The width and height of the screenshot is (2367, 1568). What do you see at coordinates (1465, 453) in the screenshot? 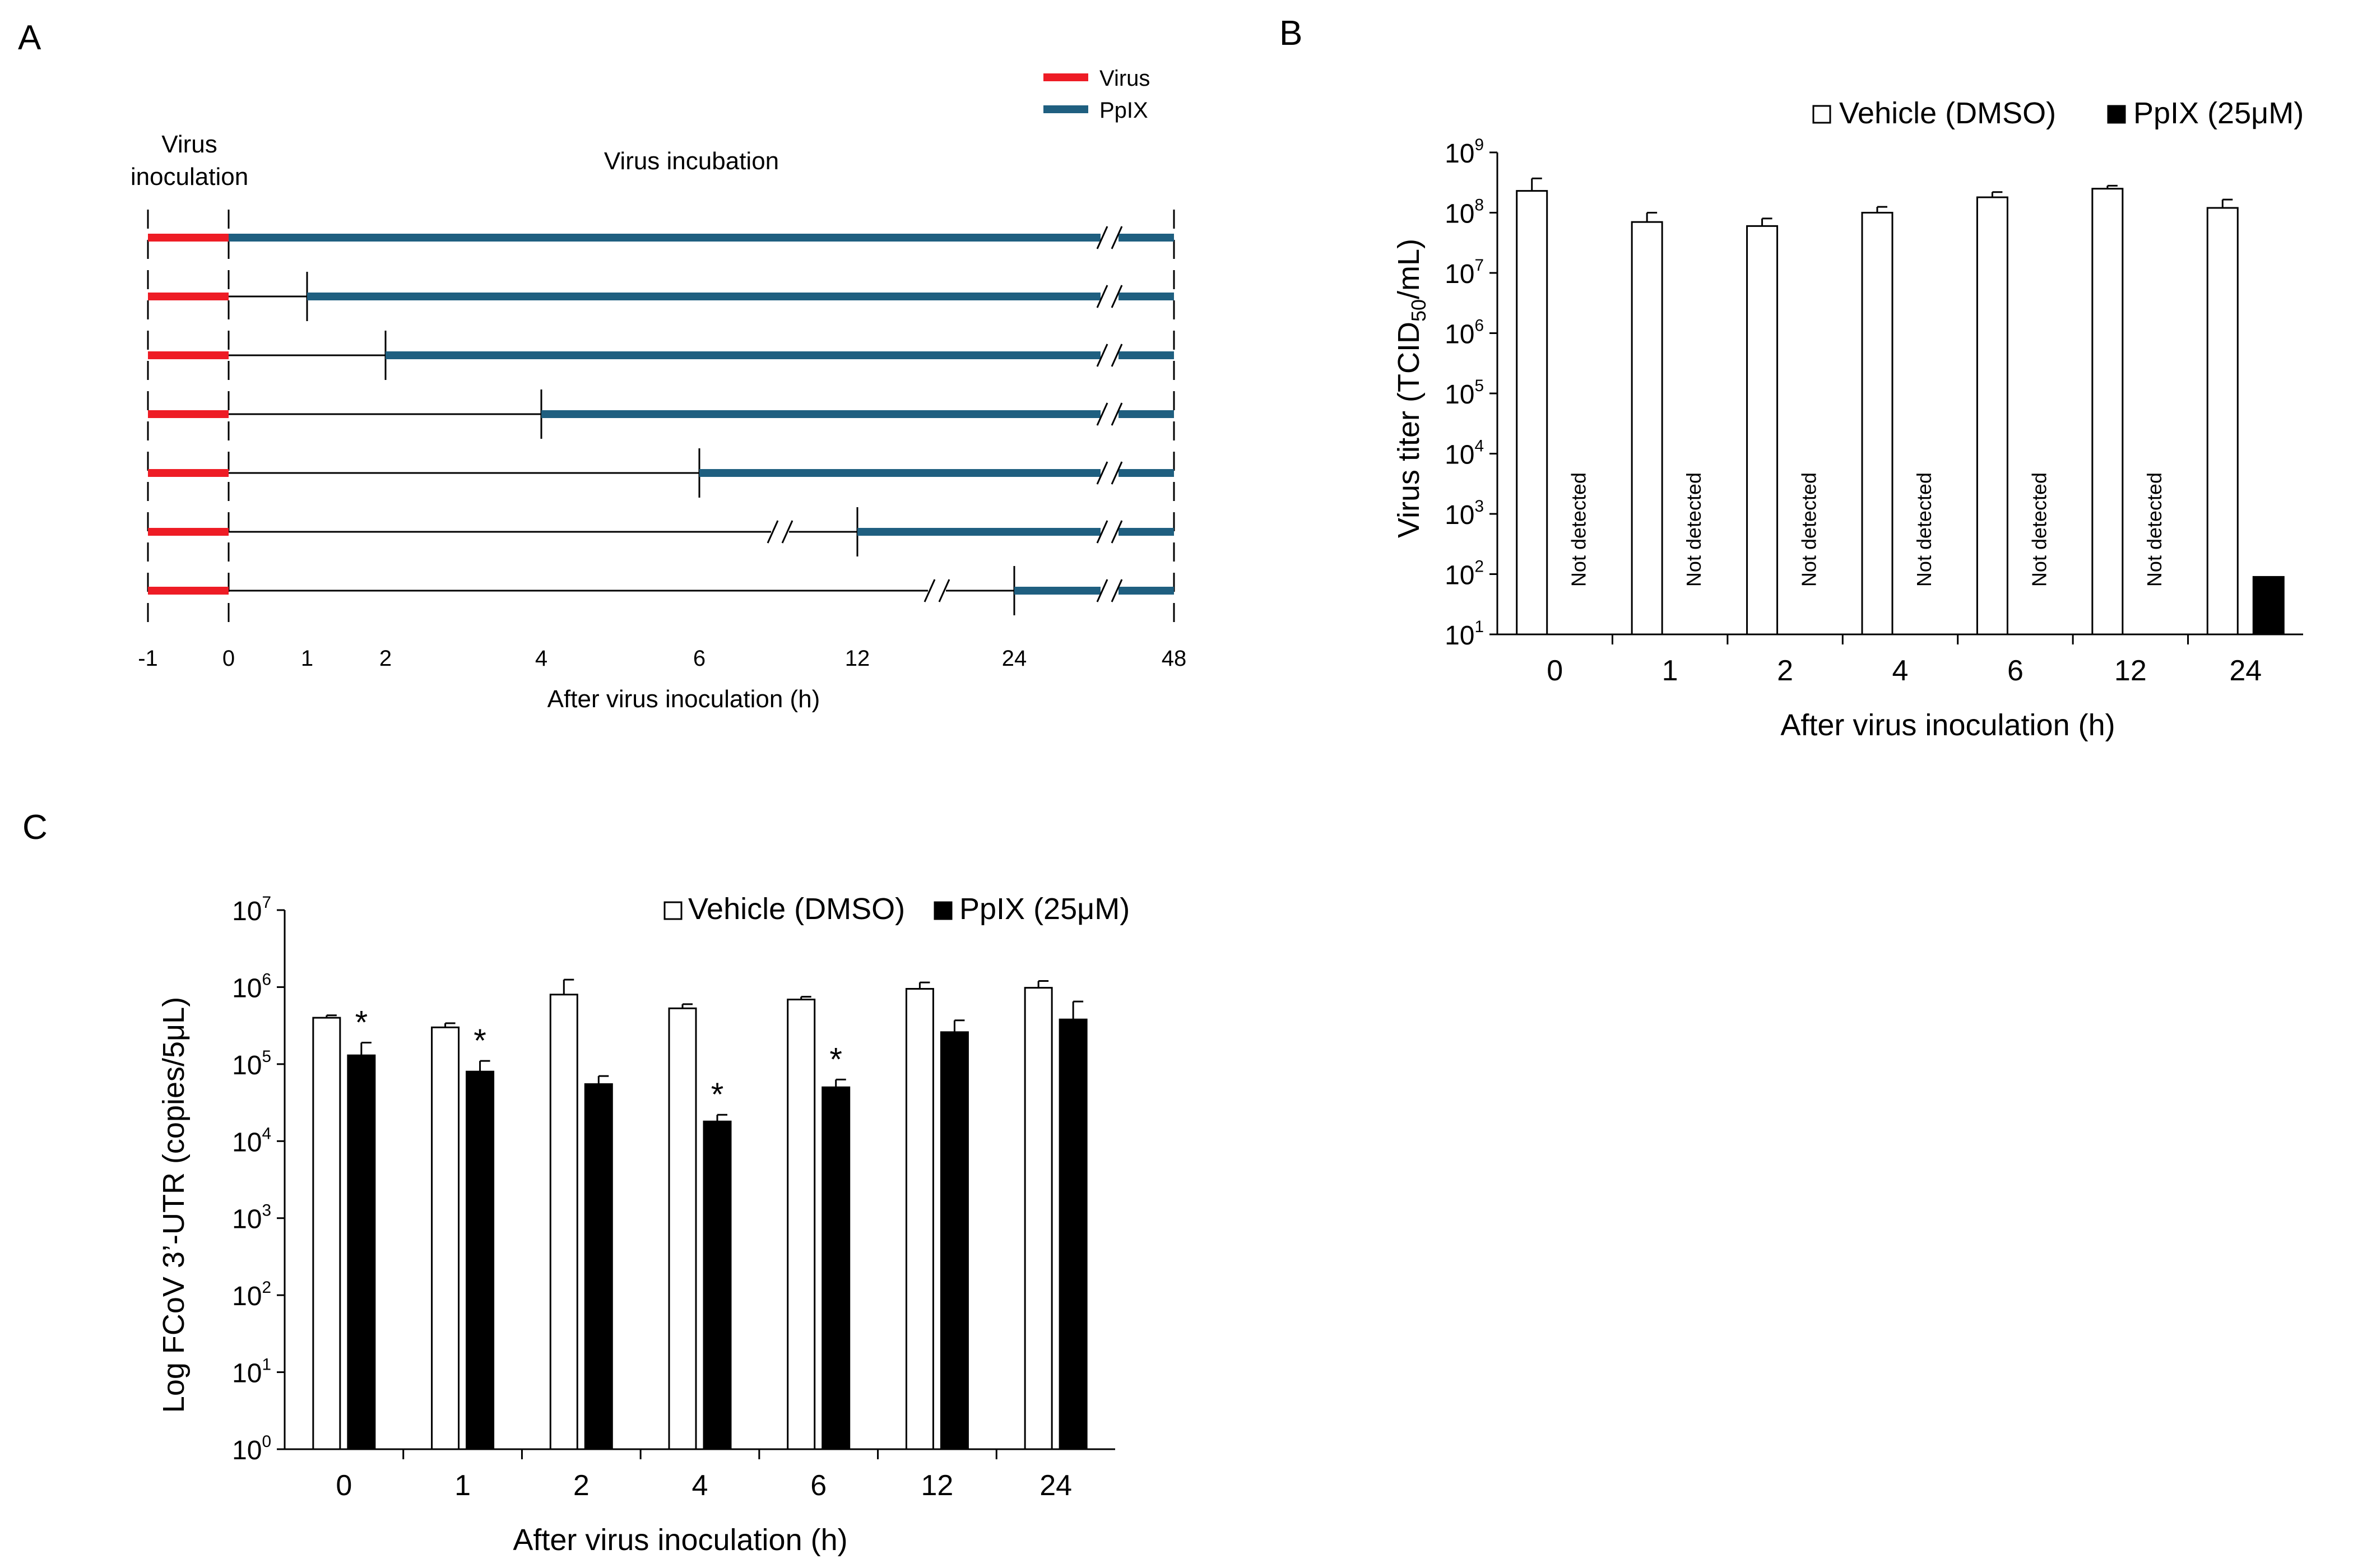
I see `y-tick-label: 10⁴` at bounding box center [1465, 453].